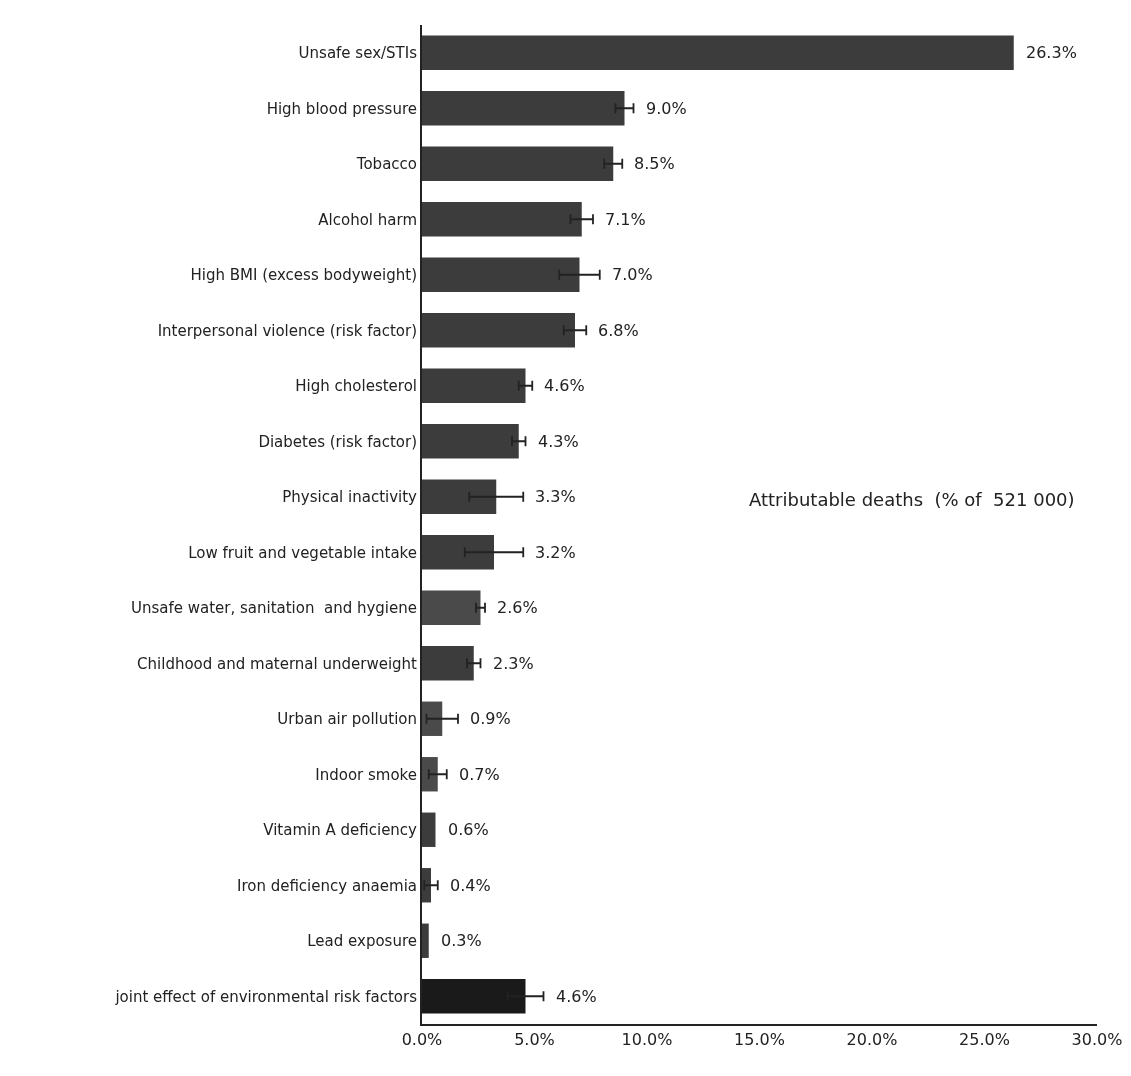 This screenshot has width=1131, height=1076. Describe the element at coordinates (666, 108) in the screenshot. I see `data-label: 9.0%` at that location.